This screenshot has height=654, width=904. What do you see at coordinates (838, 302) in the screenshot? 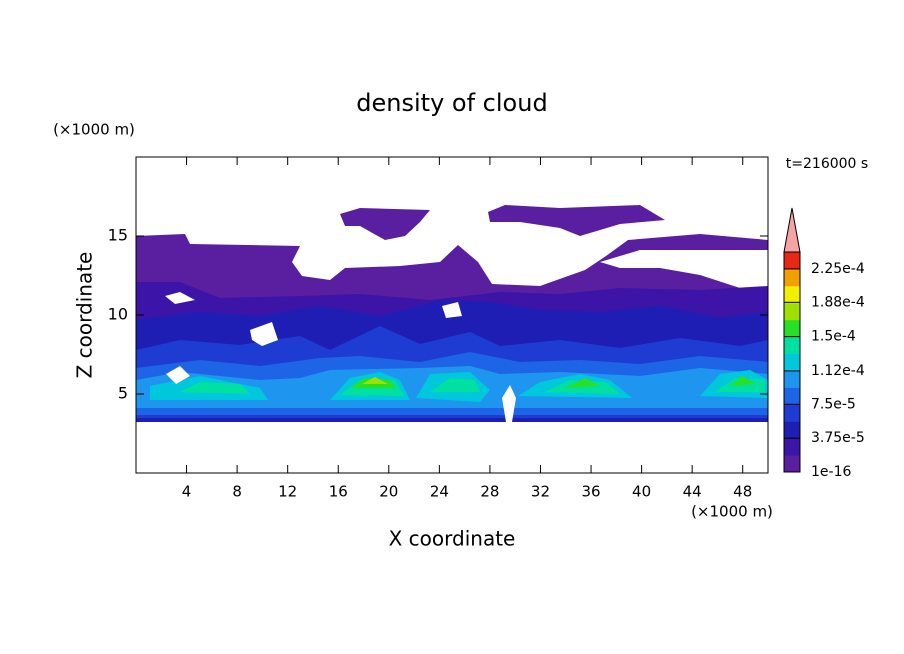
I see `colorbar-tick-label: 1.88e-4` at bounding box center [838, 302].